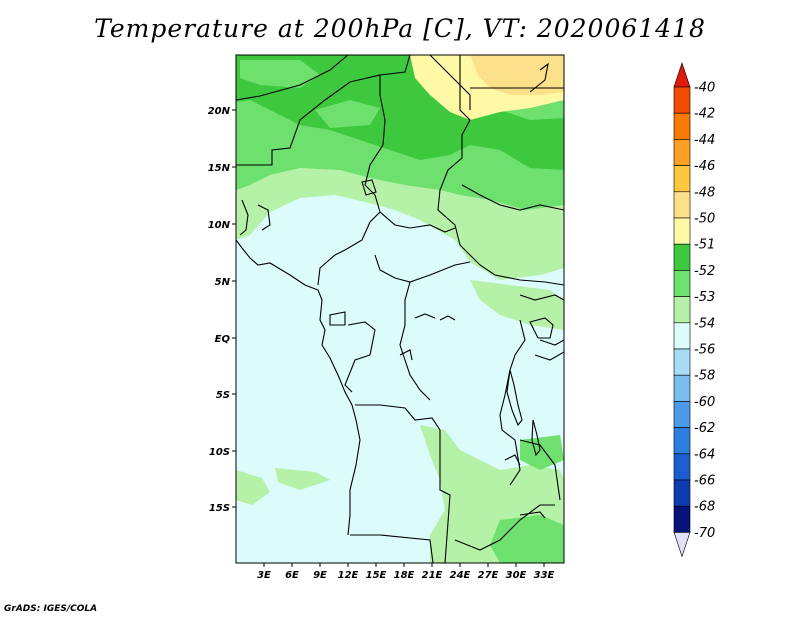  Describe the element at coordinates (704, 402) in the screenshot. I see `colorbar-level-label: -60` at that location.